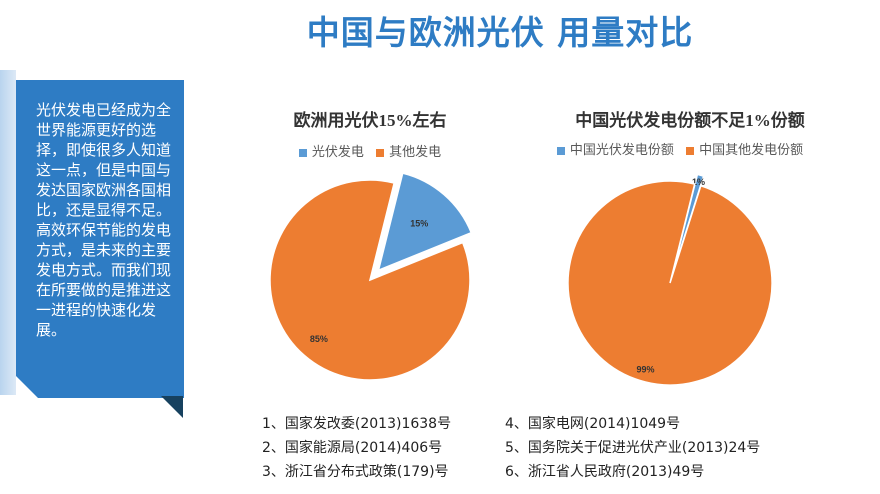 This screenshot has width=880, height=494. What do you see at coordinates (605, 472) in the screenshot?
I see `reference-item: 6、浙江省人民政府(2013)49号` at bounding box center [605, 472].